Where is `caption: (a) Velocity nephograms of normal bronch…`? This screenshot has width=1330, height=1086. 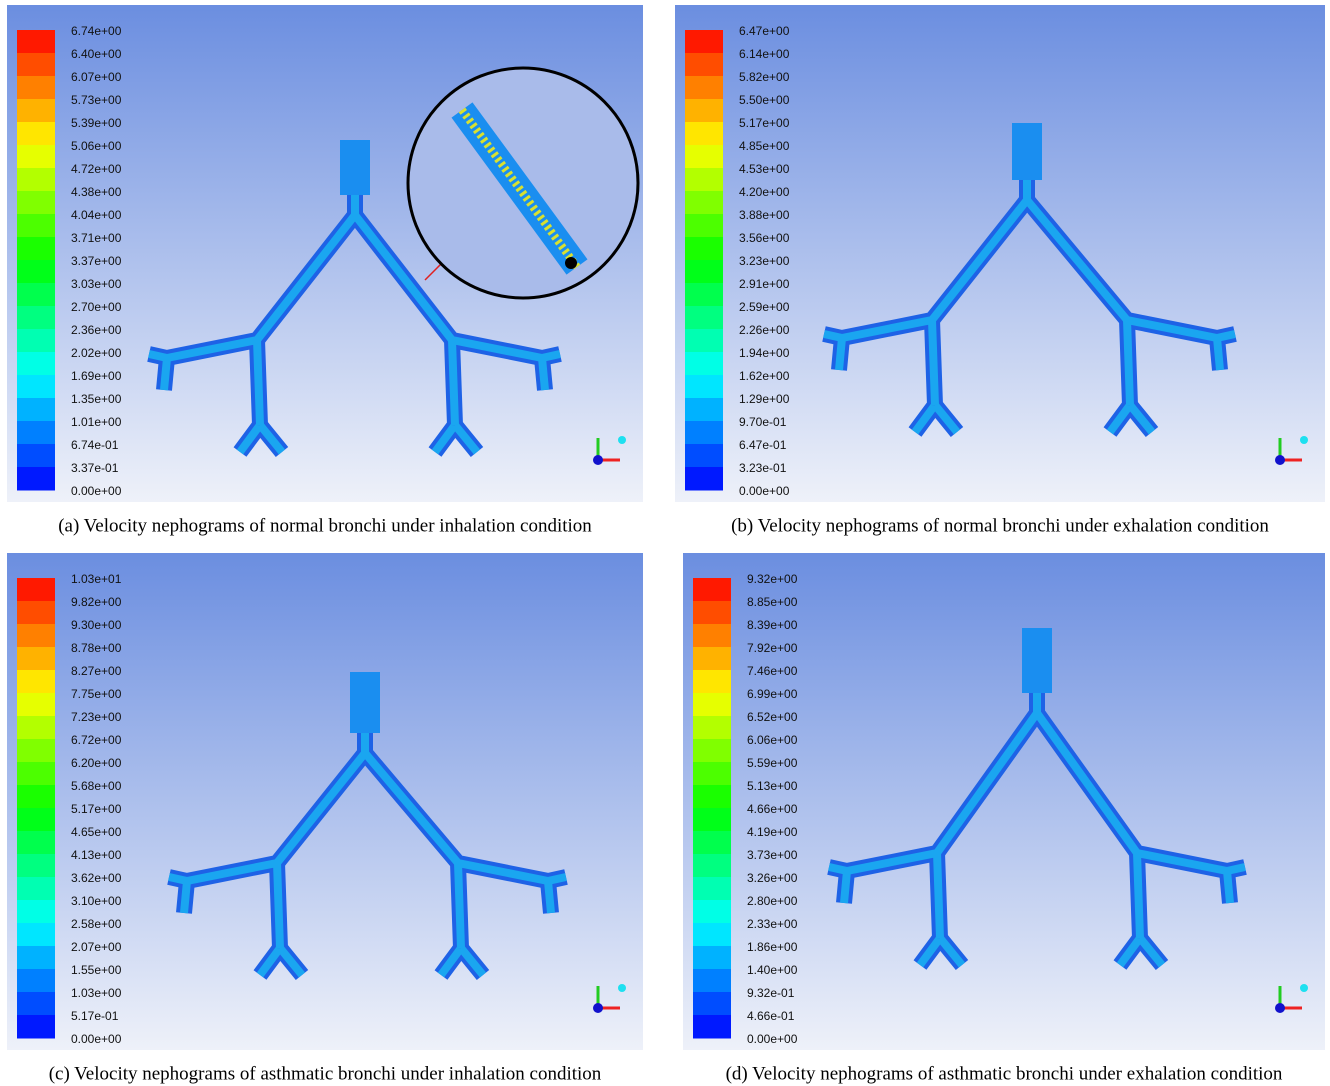 caption: (a) Velocity nephograms of normal bronch… is located at coordinates (325, 525).